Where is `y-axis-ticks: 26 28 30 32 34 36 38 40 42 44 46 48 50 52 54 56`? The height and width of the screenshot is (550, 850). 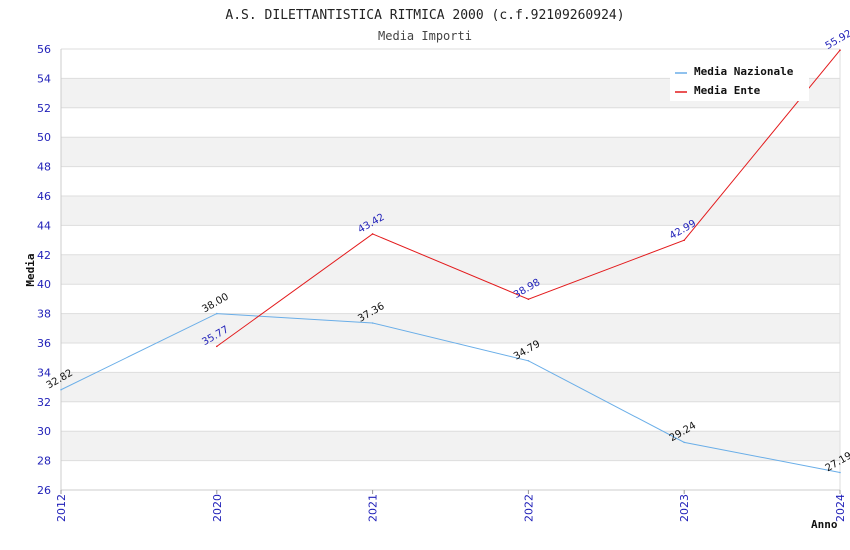 y-axis-ticks: 26 28 30 32 34 36 38 40 42 44 46 48 50 52 54 56 is located at coordinates (44, 270).